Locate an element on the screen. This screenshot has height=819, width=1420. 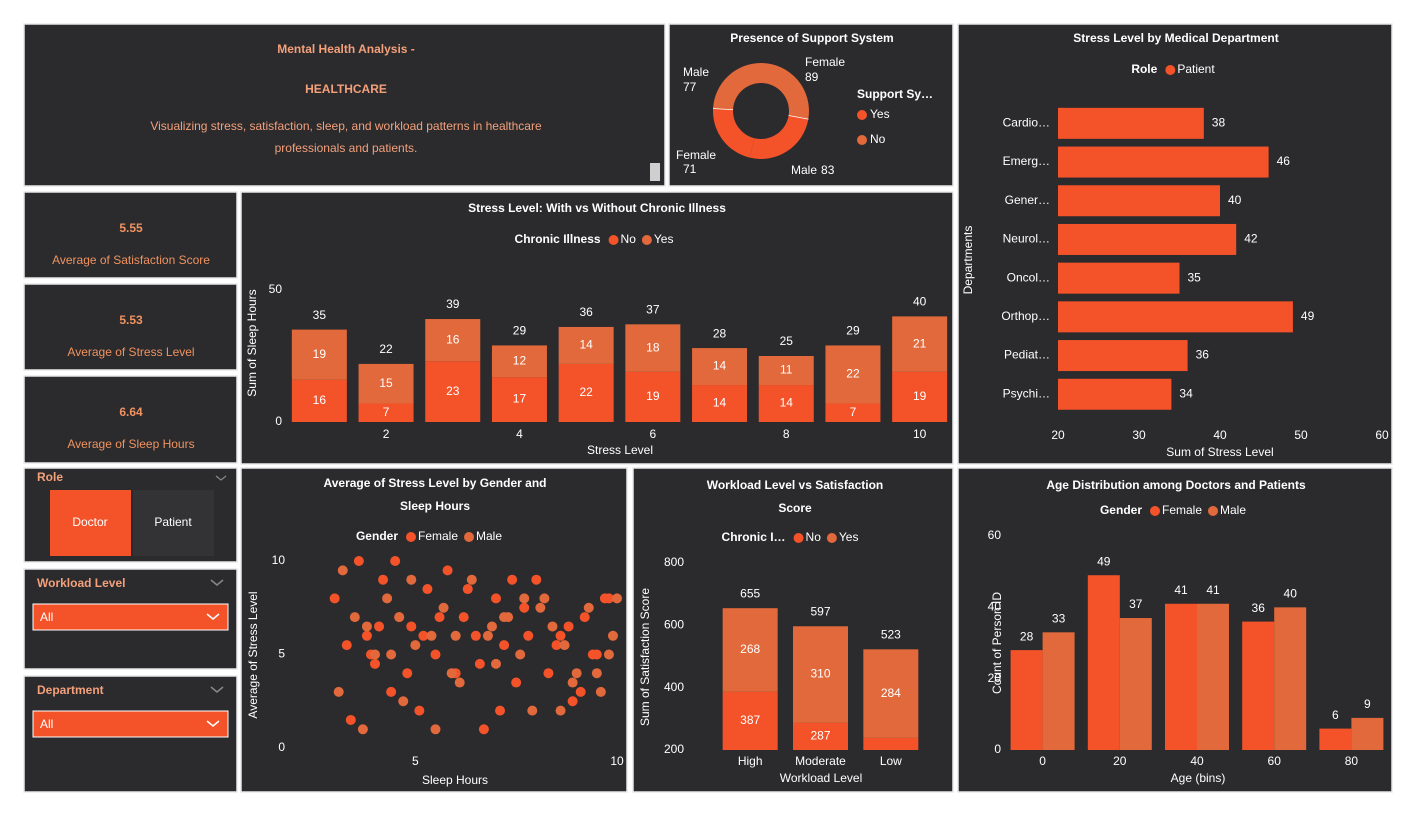
segment-label: 7 is located at coordinates (853, 412).